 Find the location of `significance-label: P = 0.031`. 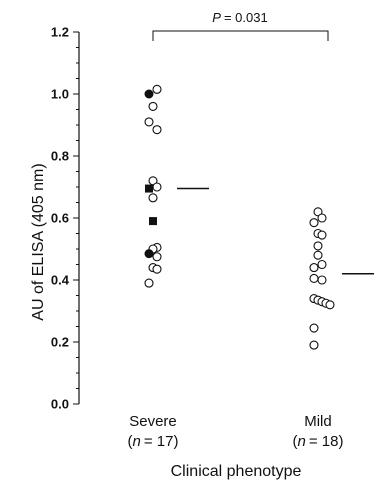

significance-label: P = 0.031 is located at coordinates (239, 17).